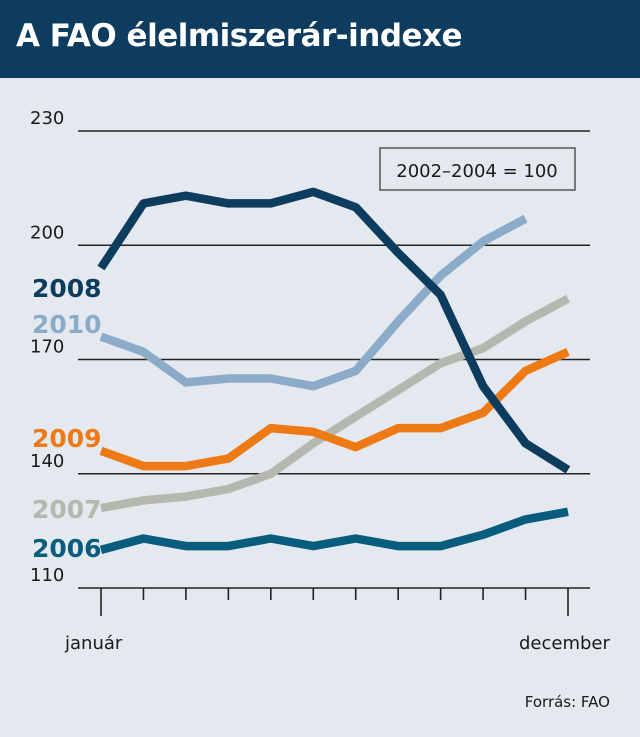 The height and width of the screenshot is (737, 640). What do you see at coordinates (47, 461) in the screenshot?
I see `y-tick-label-140: 140` at bounding box center [47, 461].